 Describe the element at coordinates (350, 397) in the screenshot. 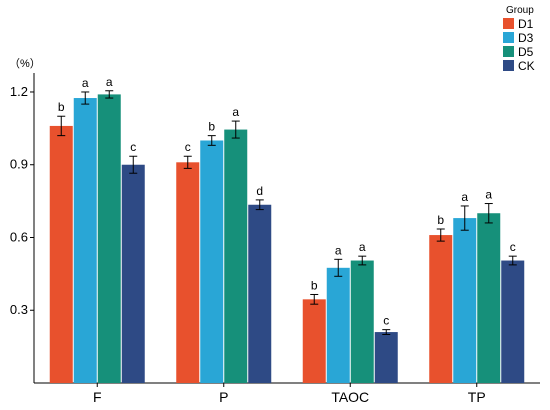

I see `x-tick-label: TAOC` at that location.